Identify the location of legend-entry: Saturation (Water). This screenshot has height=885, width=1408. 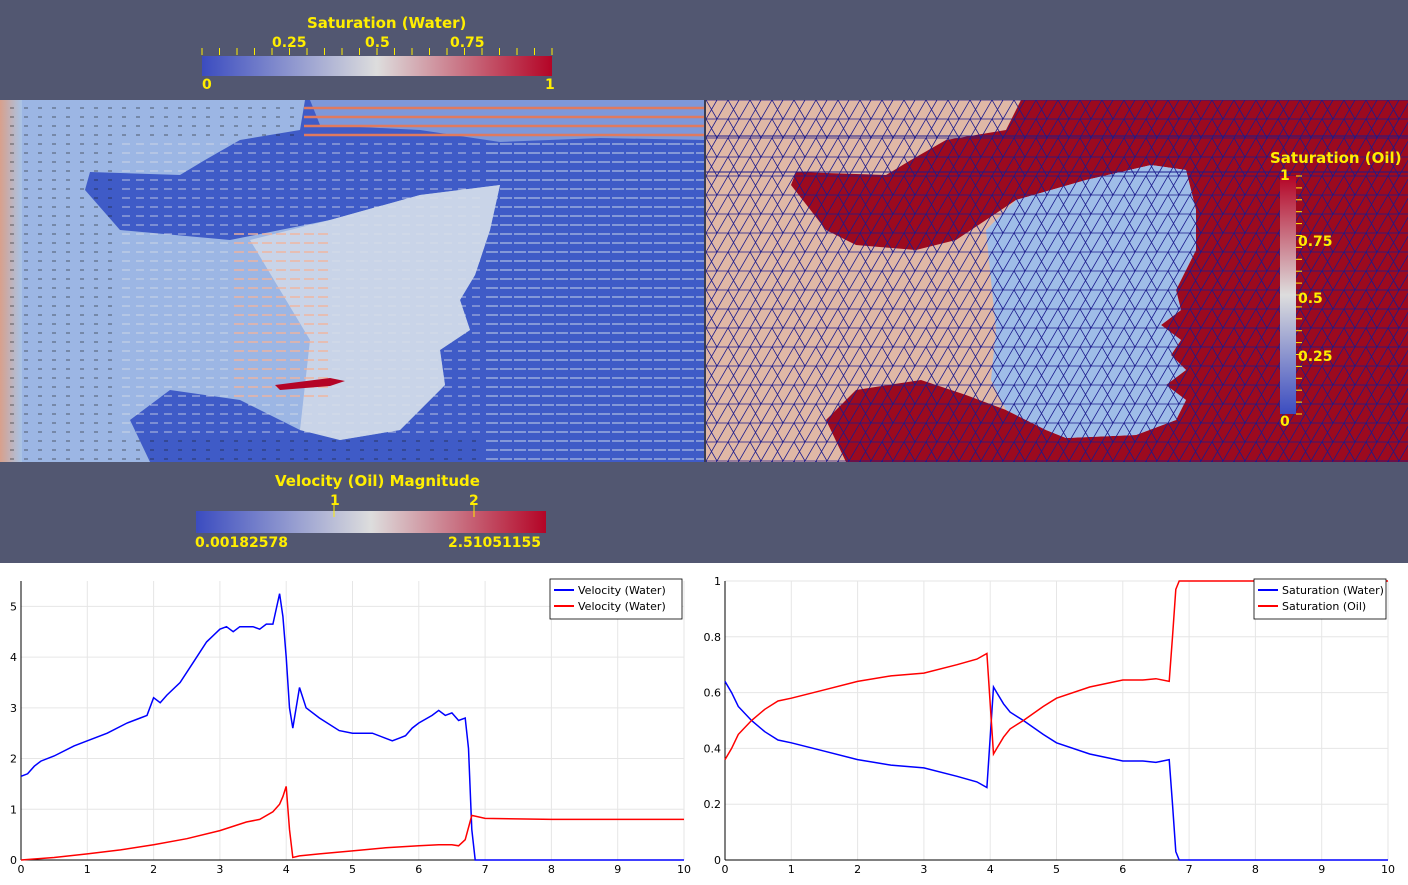
(1333, 590).